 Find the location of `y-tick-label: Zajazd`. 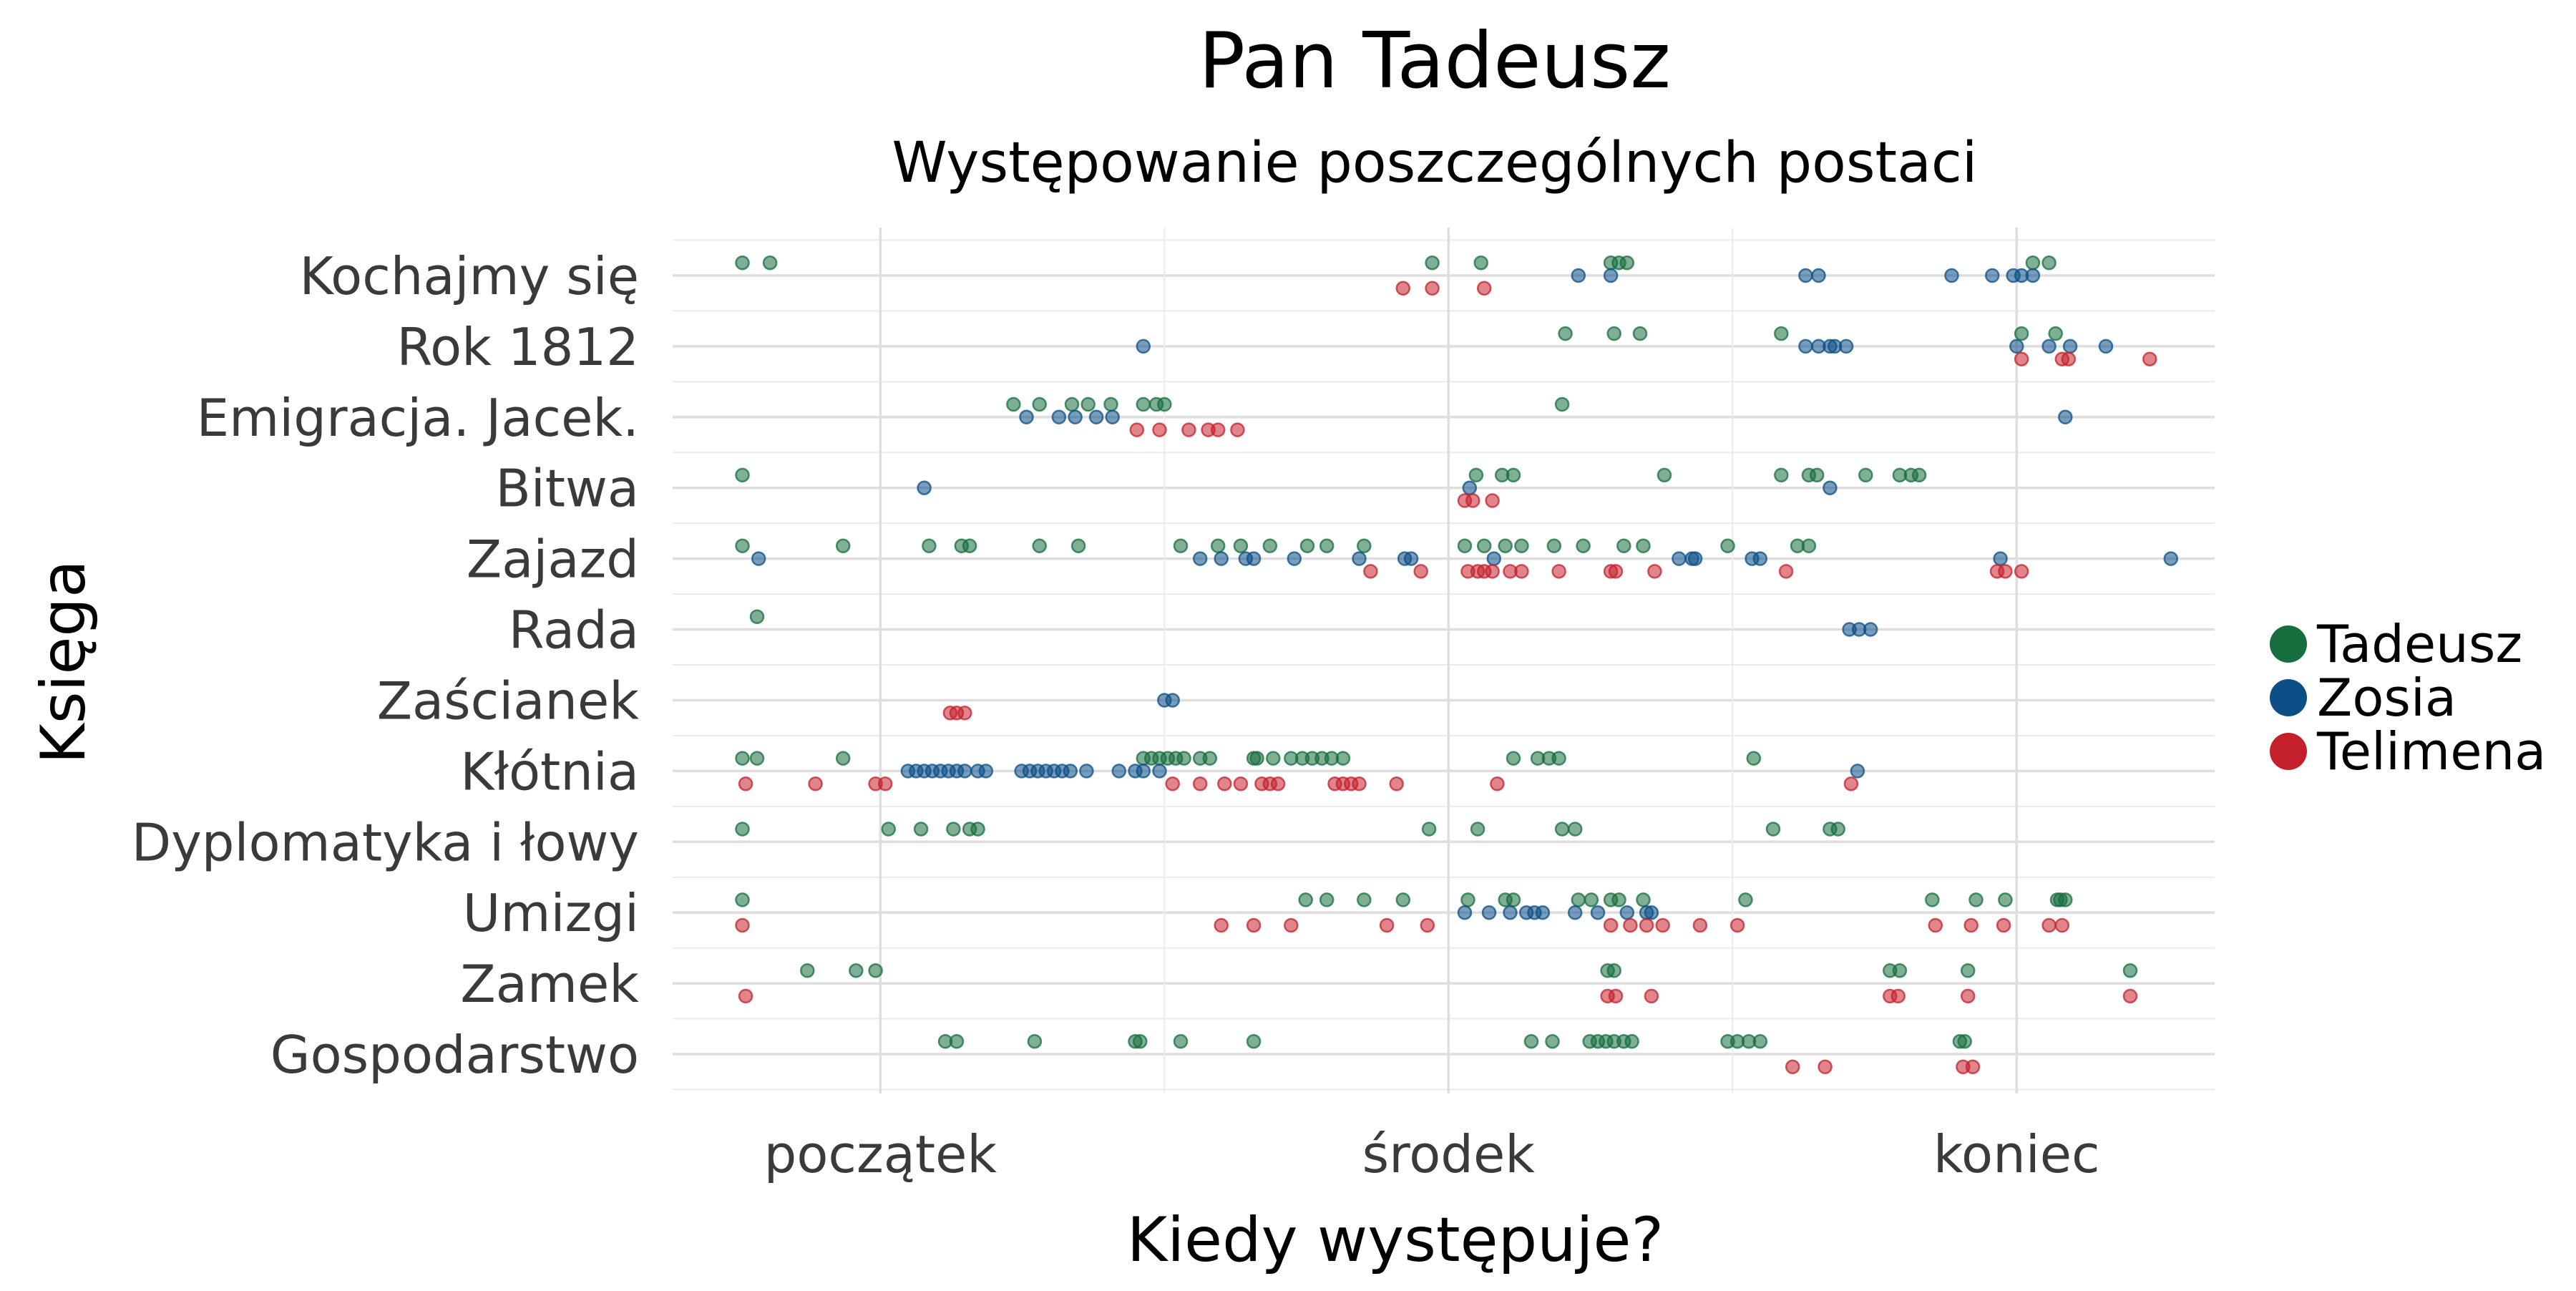

y-tick-label: Zajazd is located at coordinates (553, 560).